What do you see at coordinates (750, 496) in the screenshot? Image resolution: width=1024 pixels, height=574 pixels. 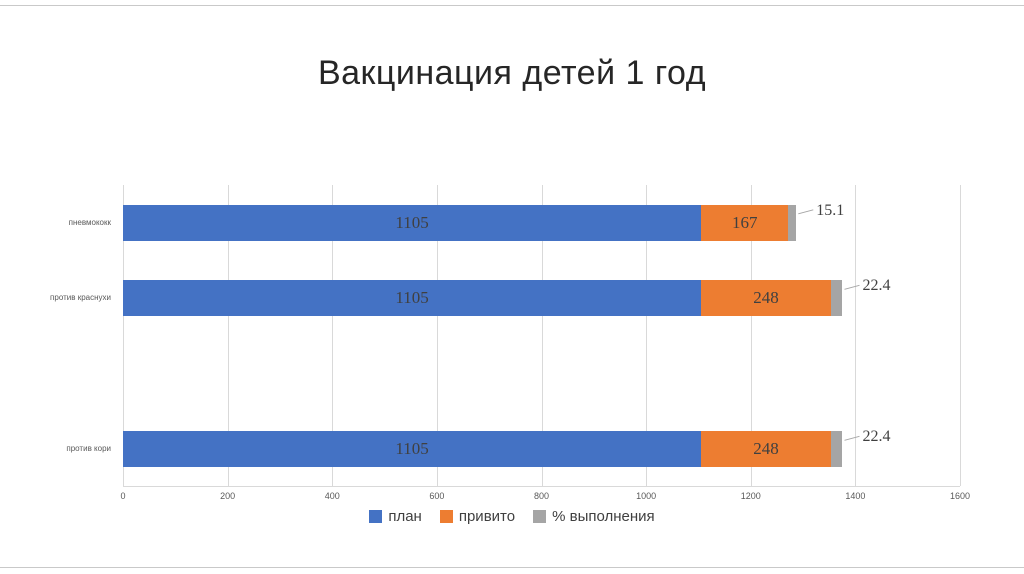 I see `x-tick-label: 1200` at bounding box center [750, 496].